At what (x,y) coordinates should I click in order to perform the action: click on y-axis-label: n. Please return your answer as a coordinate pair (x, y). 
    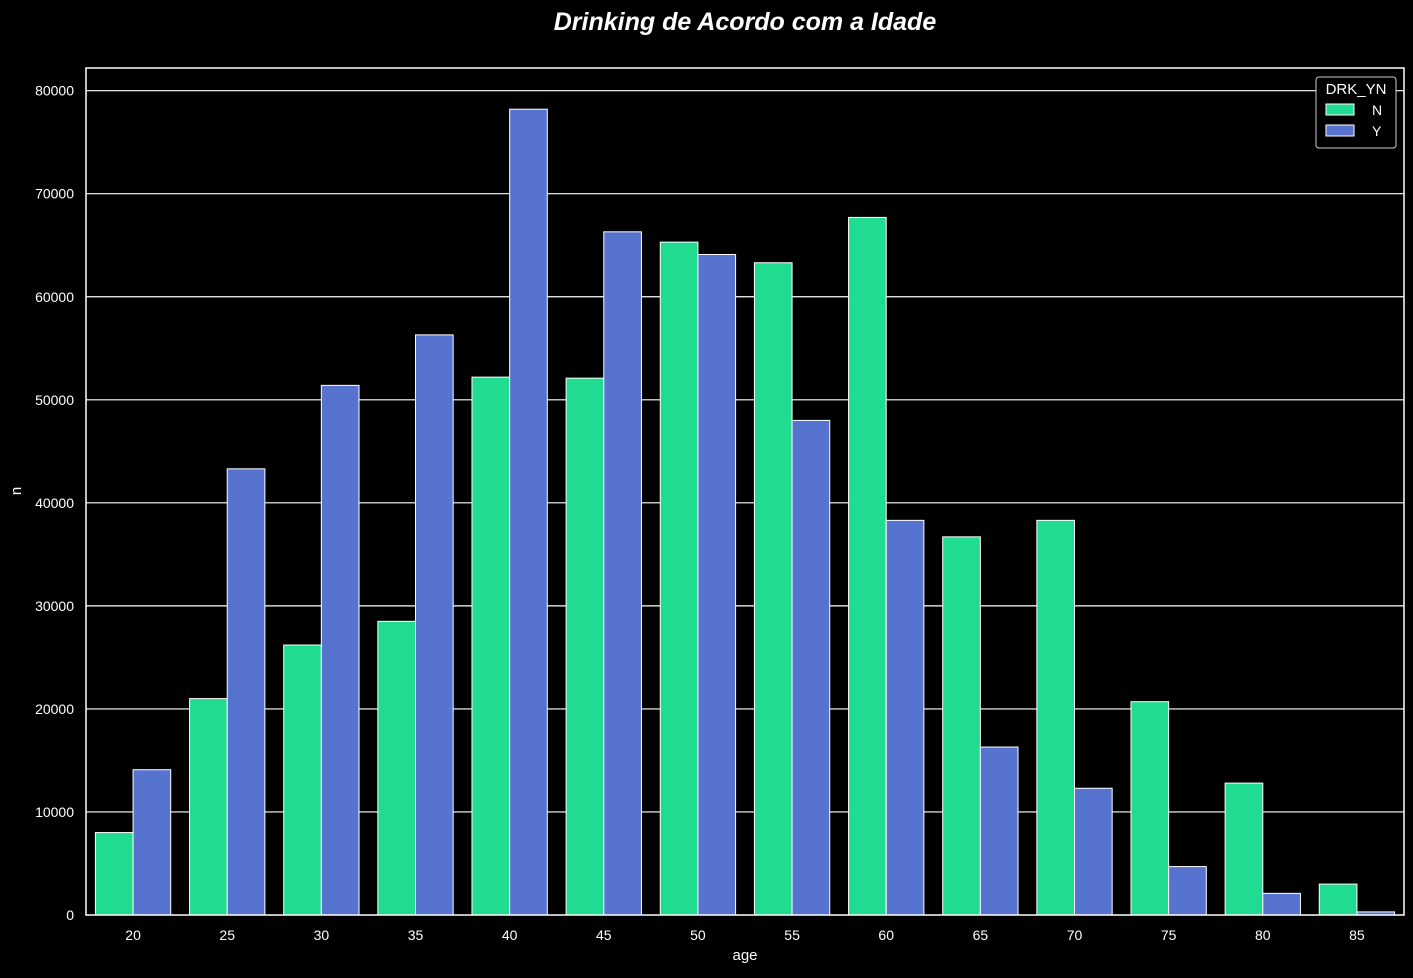
    Looking at the image, I should click on (16, 491).